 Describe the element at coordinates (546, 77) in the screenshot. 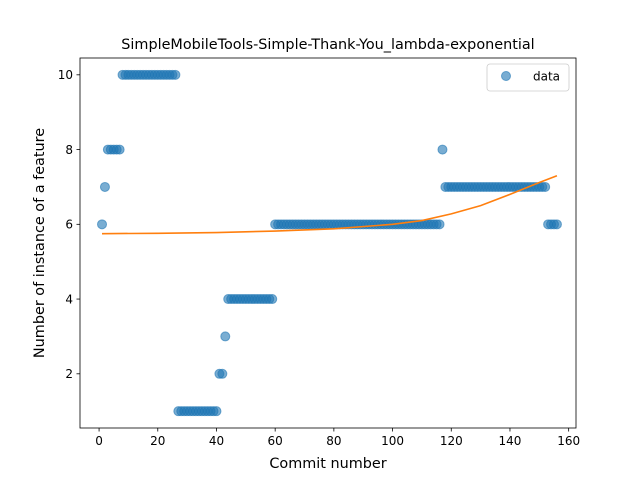

I see `legend-label: data` at that location.